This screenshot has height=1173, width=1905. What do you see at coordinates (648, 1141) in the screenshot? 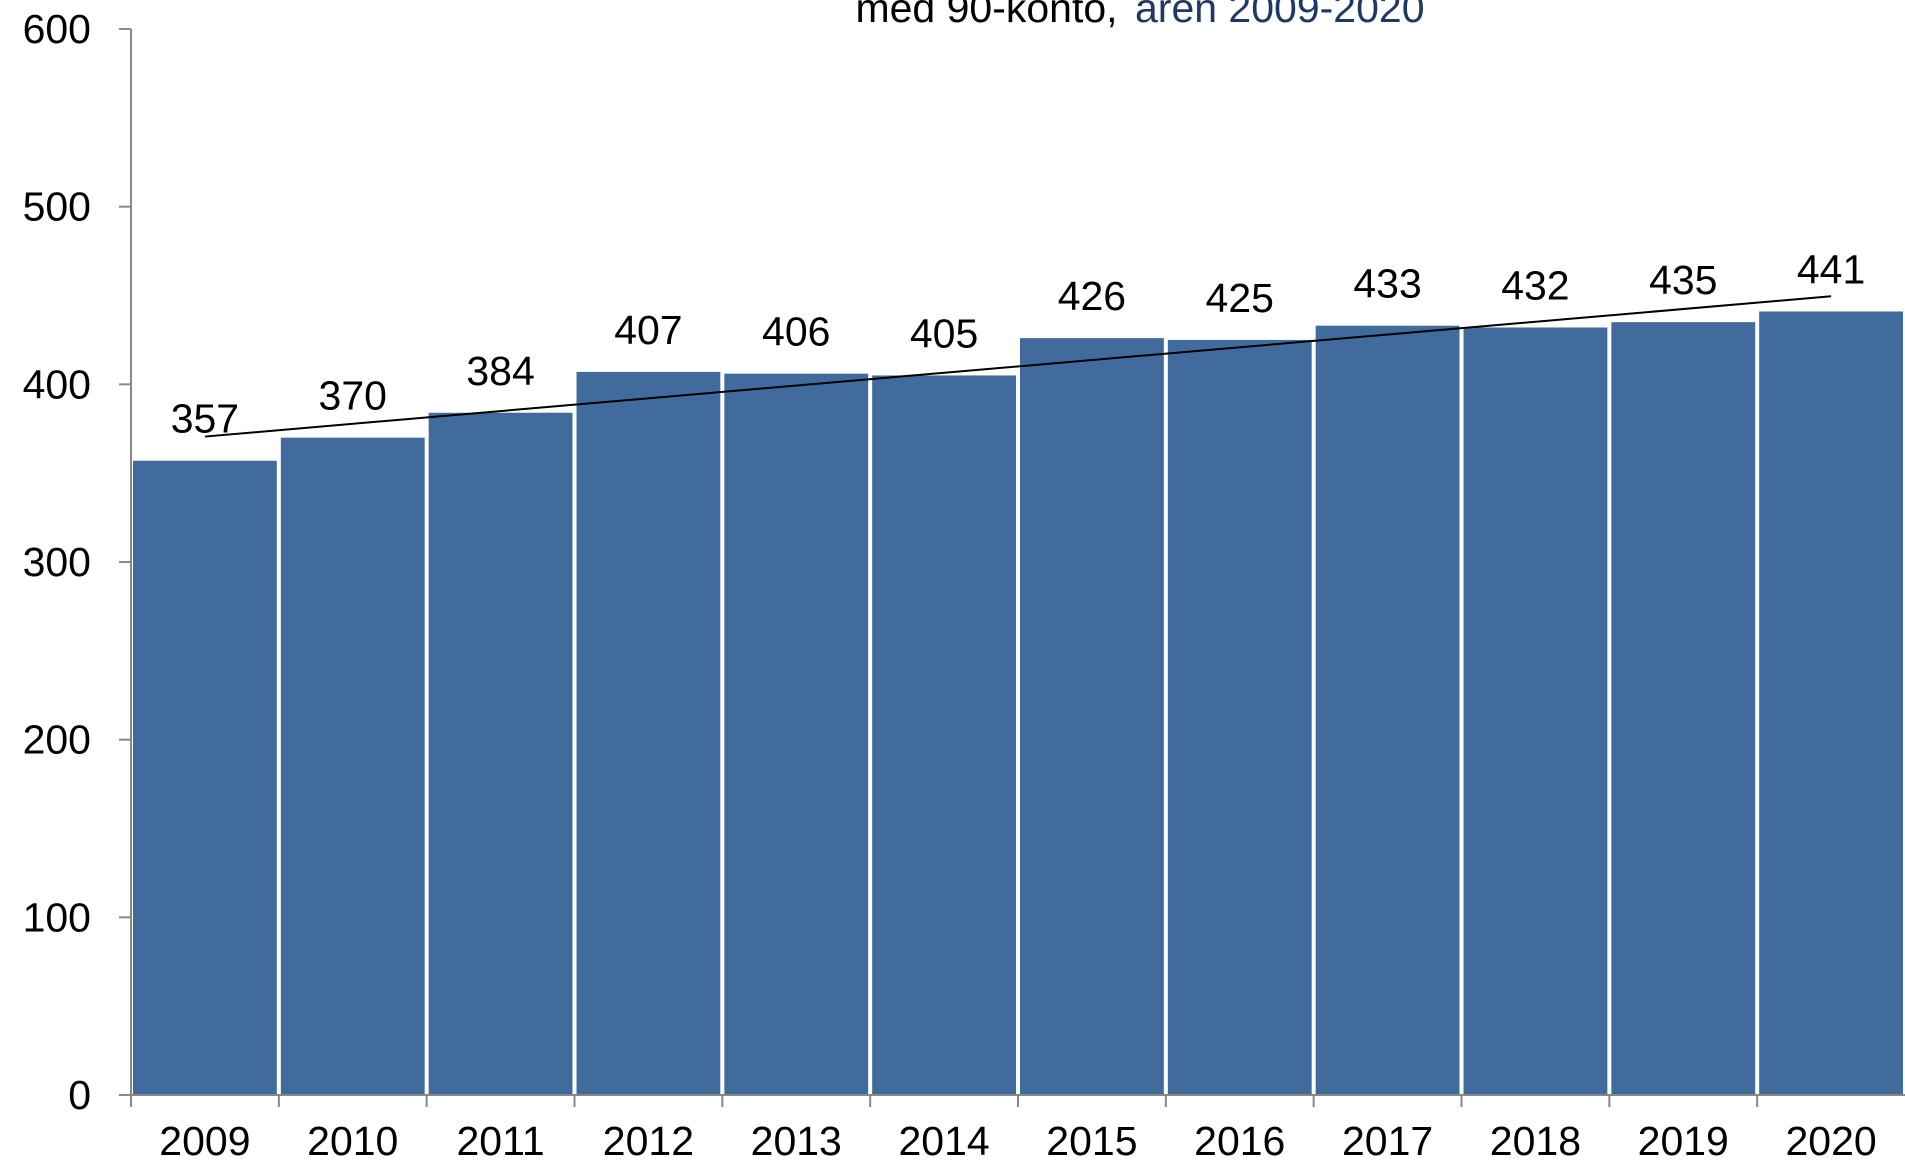
I see `x-tick-label: 2012` at bounding box center [648, 1141].